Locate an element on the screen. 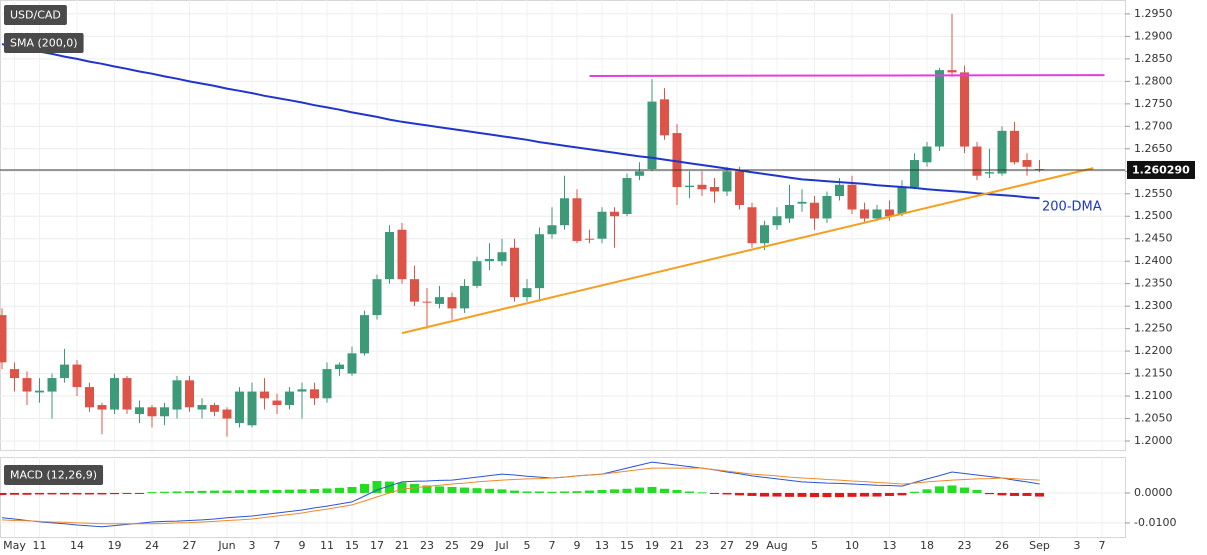  last-price-label: 1.260290 is located at coordinates (1161, 169).